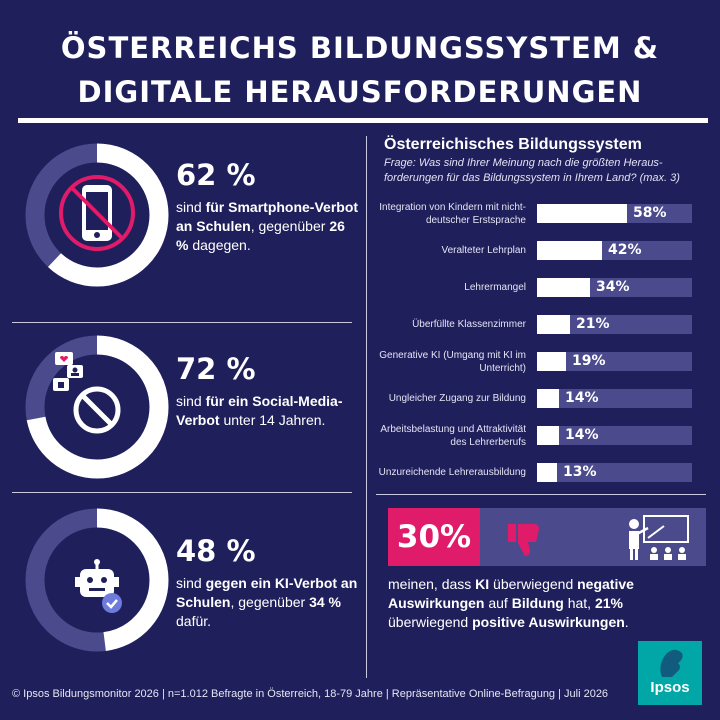 The height and width of the screenshot is (720, 720). What do you see at coordinates (363, 120) in the screenshot?
I see `title-rule` at bounding box center [363, 120].